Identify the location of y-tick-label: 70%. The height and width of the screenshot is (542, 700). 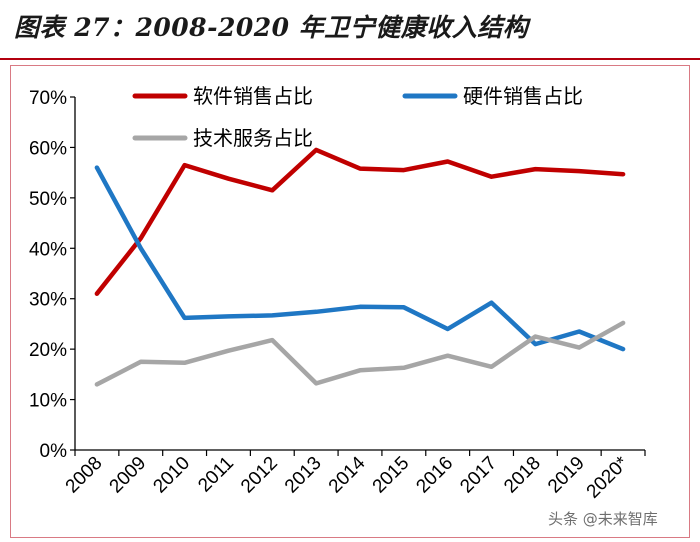
(48, 98).